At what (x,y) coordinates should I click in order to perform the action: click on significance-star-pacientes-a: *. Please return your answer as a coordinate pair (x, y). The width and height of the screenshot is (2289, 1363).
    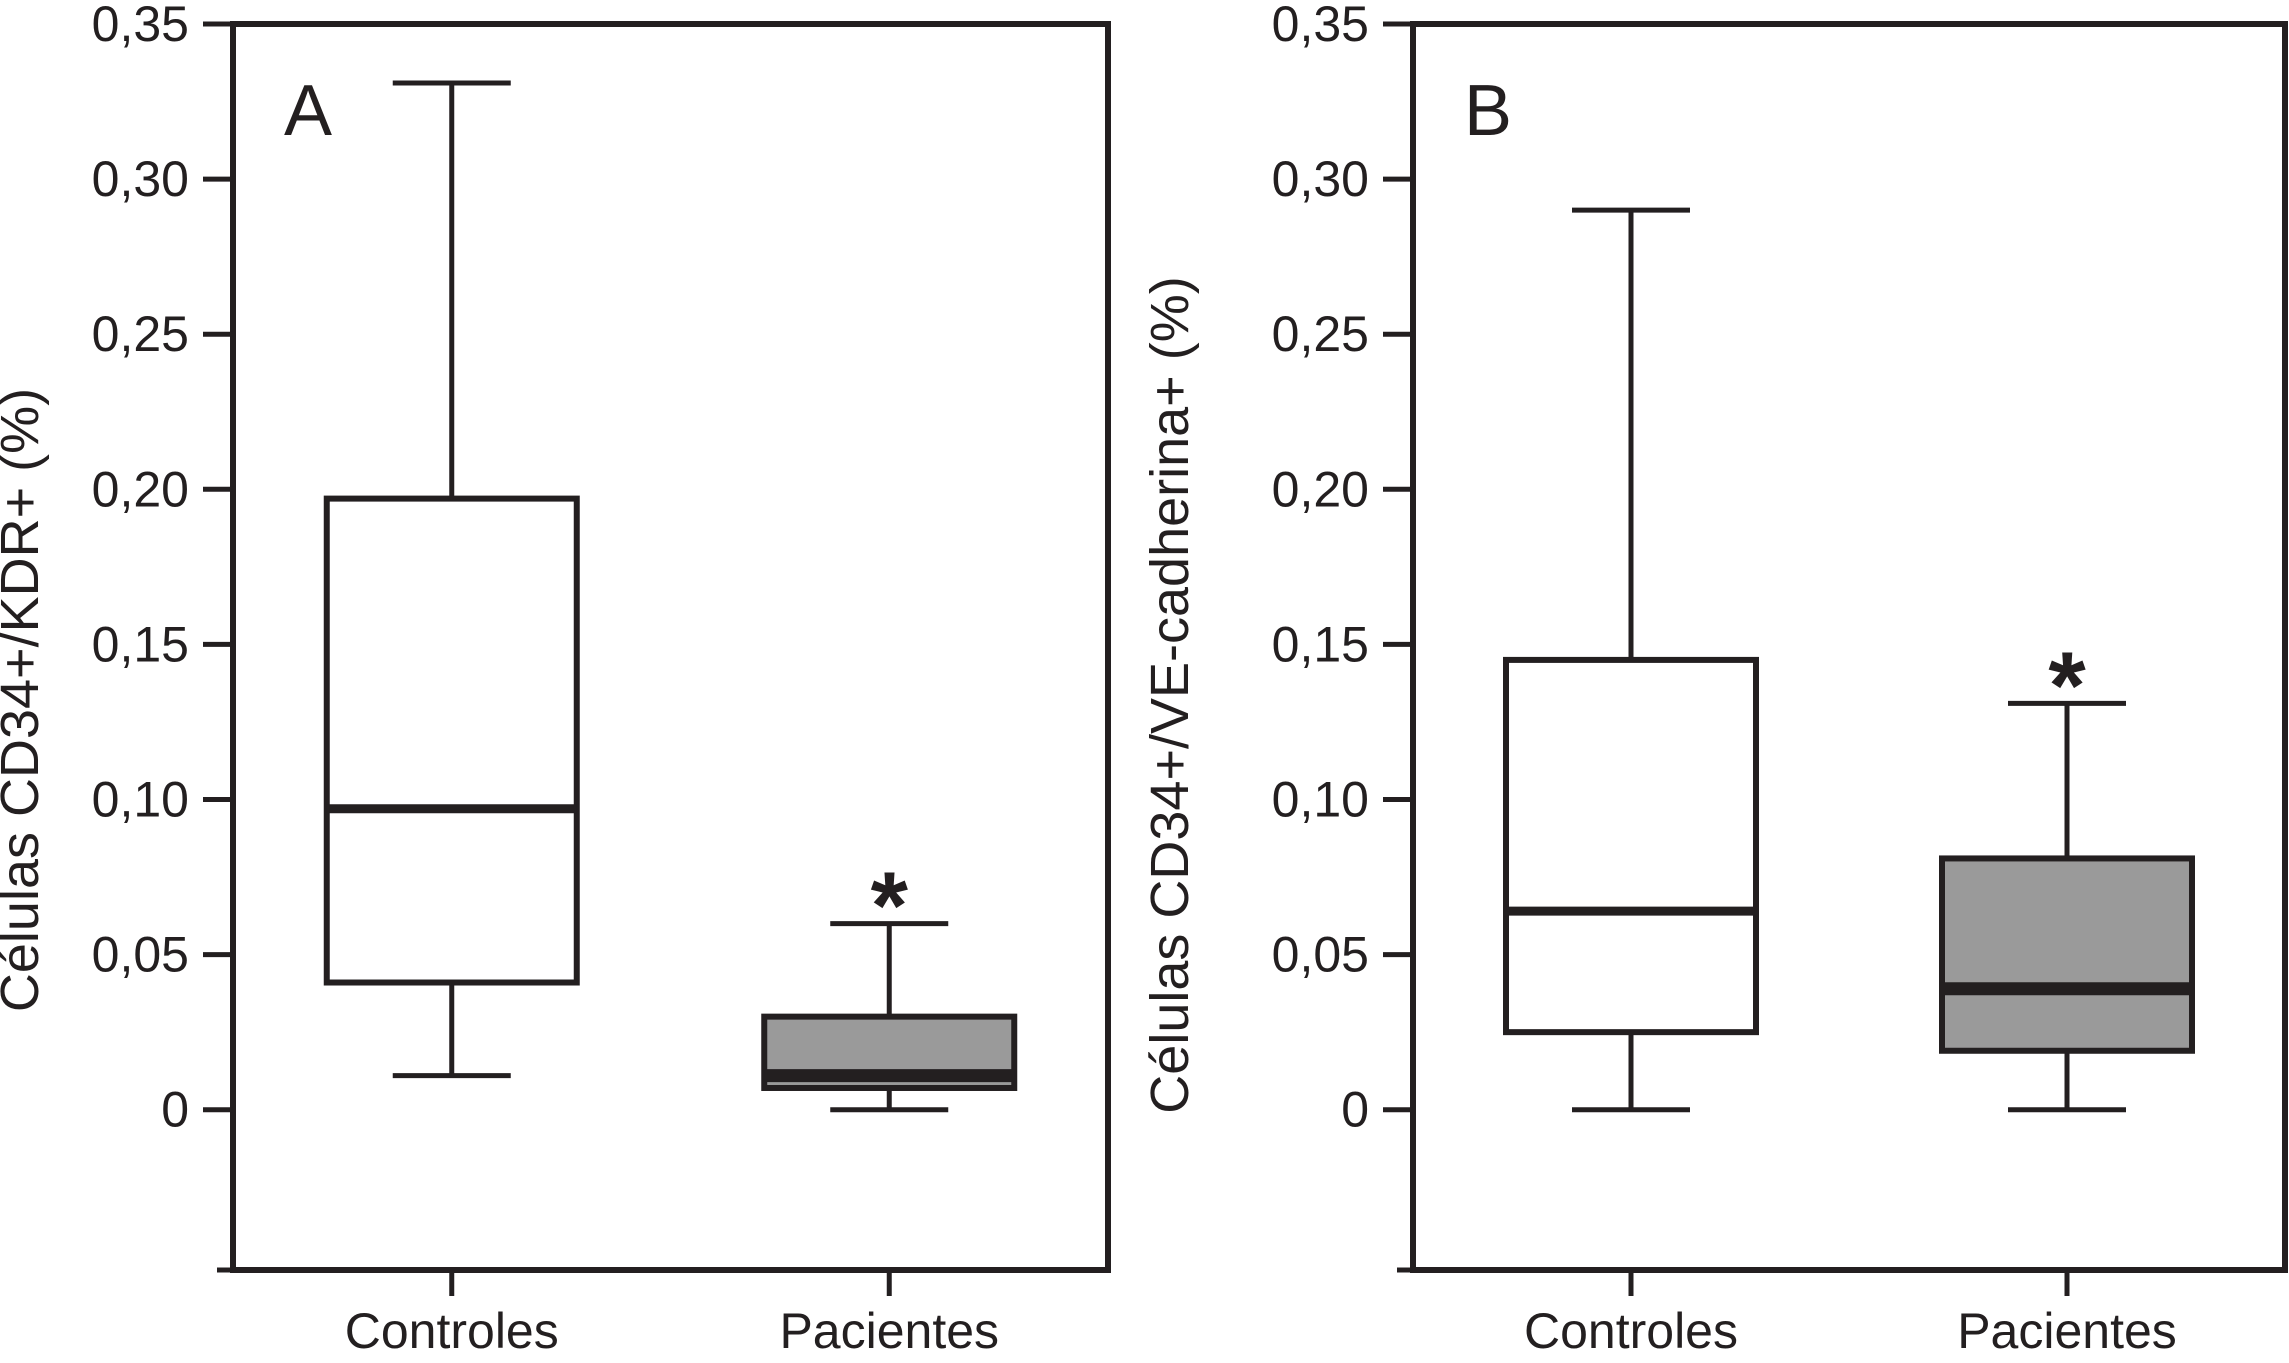
    Looking at the image, I should click on (890, 906).